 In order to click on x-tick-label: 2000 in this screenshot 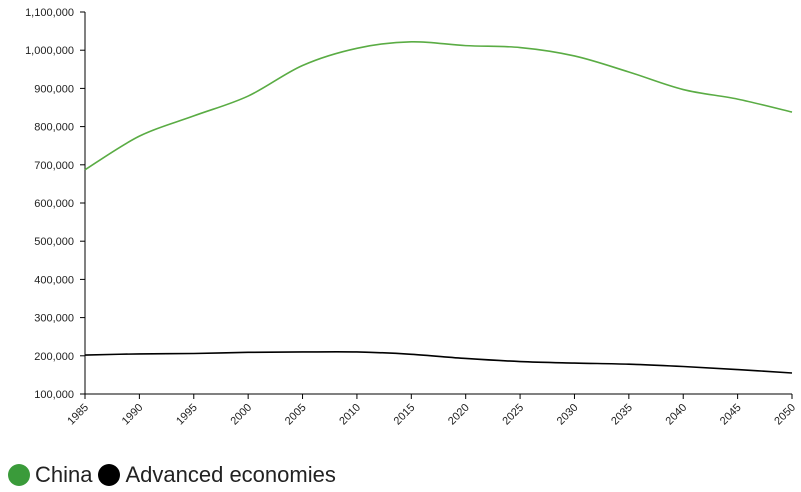, I will do `click(241, 415)`.